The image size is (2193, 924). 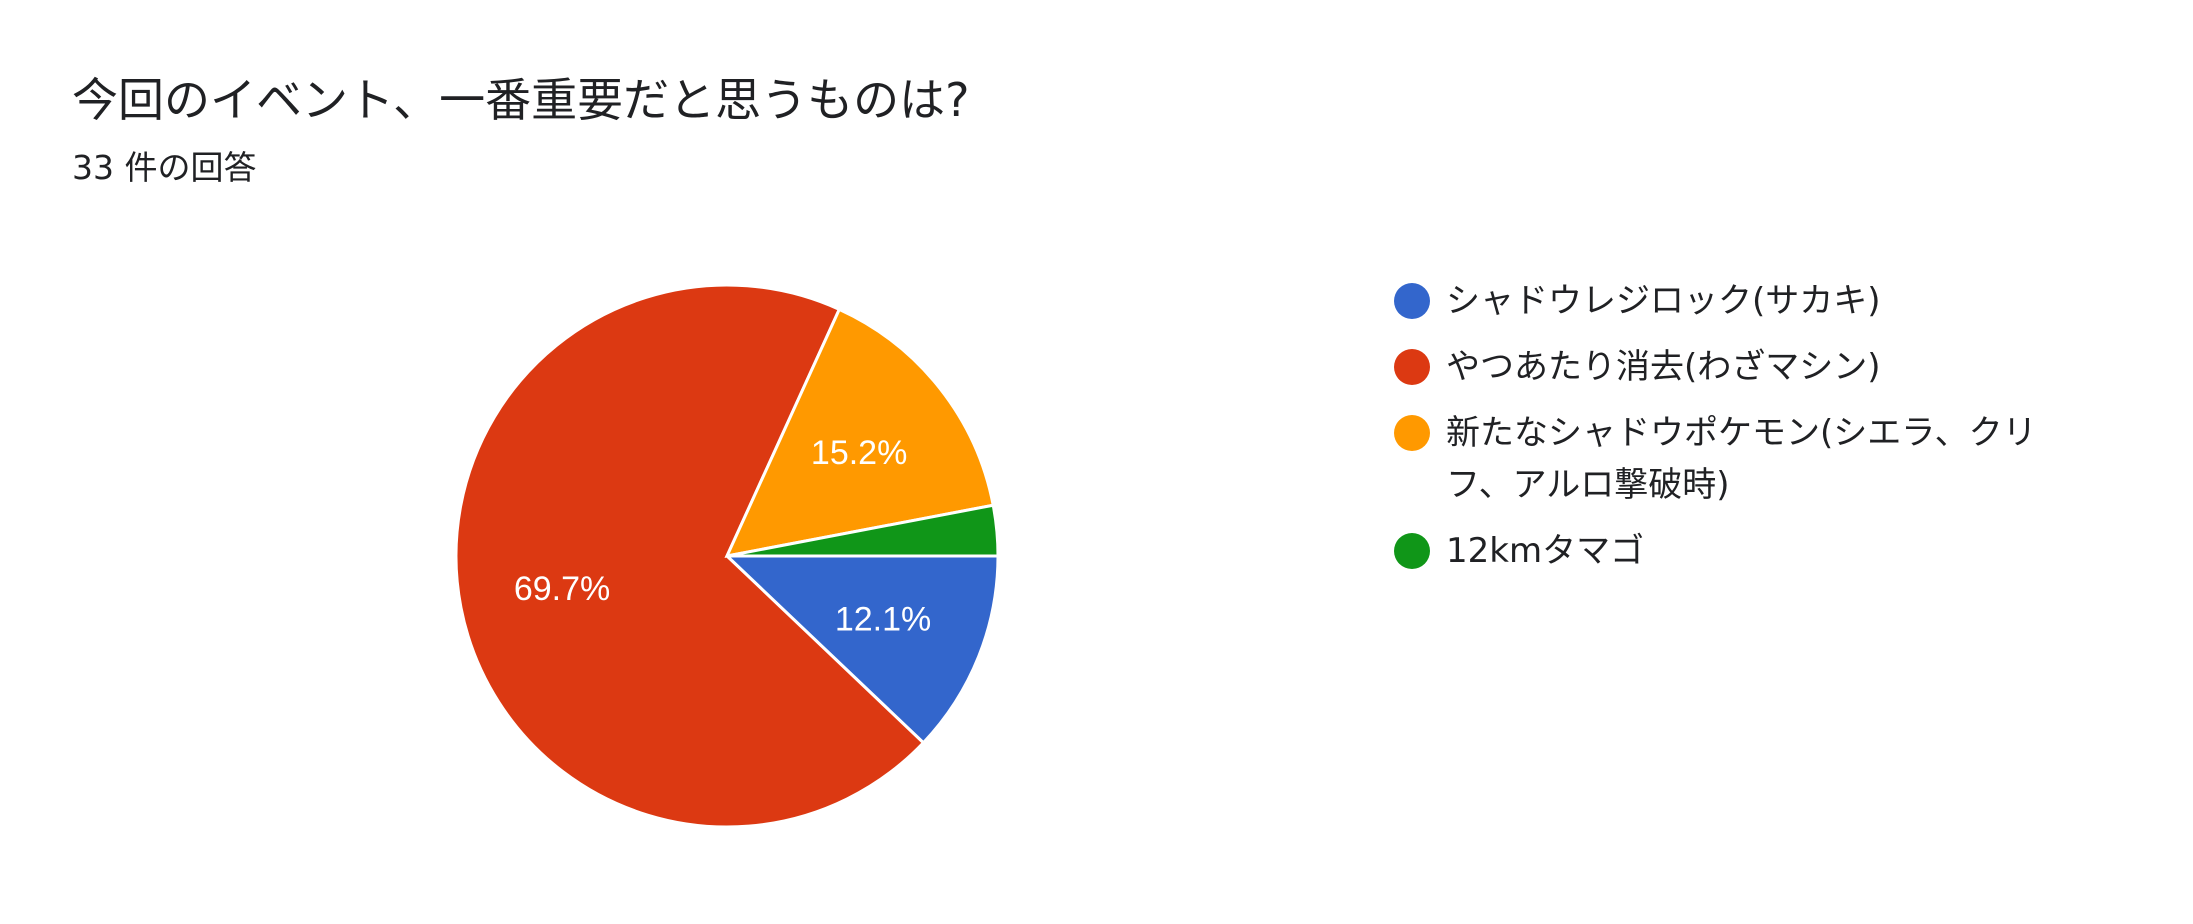 I want to click on legend-label: シャドウレジロック(サカキ), so click(x=1663, y=301).